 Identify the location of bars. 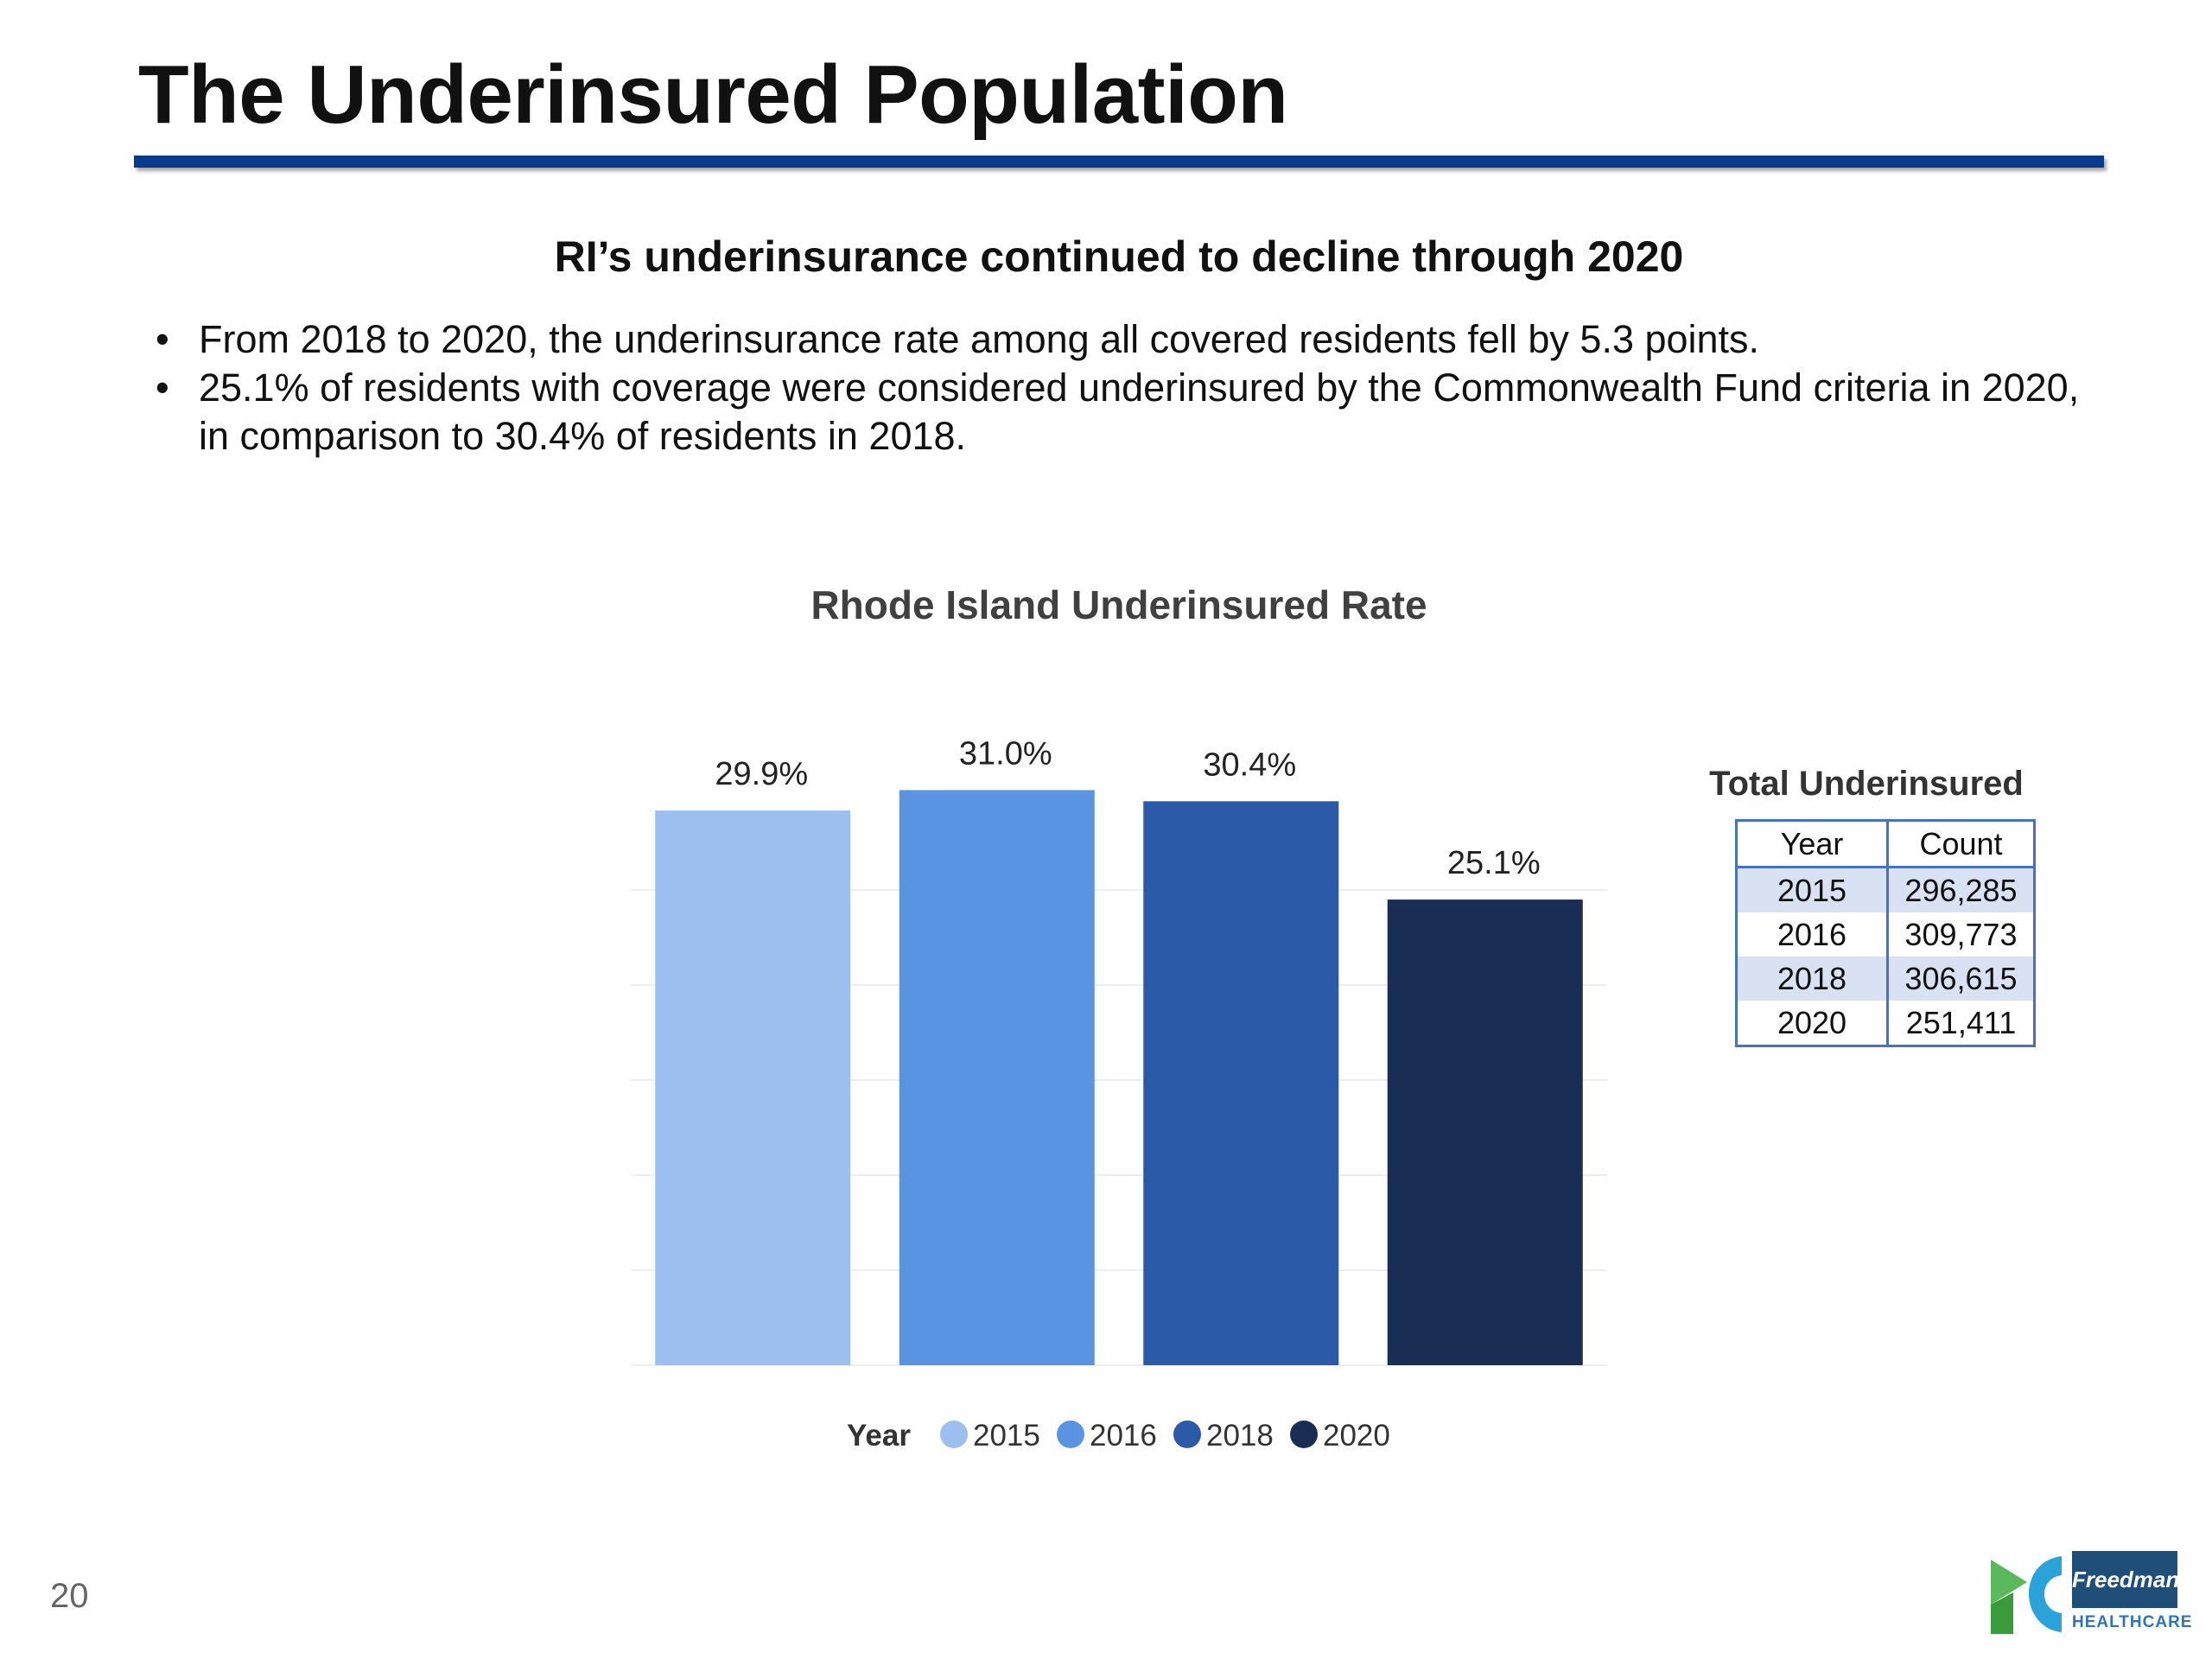
(1119, 1077).